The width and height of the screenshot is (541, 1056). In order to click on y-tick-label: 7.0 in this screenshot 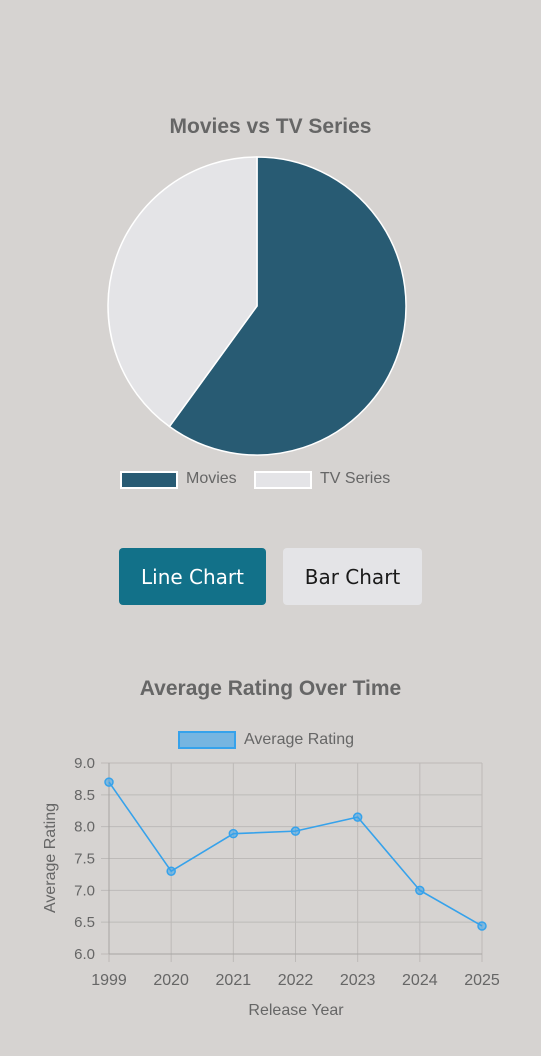, I will do `click(84, 890)`.